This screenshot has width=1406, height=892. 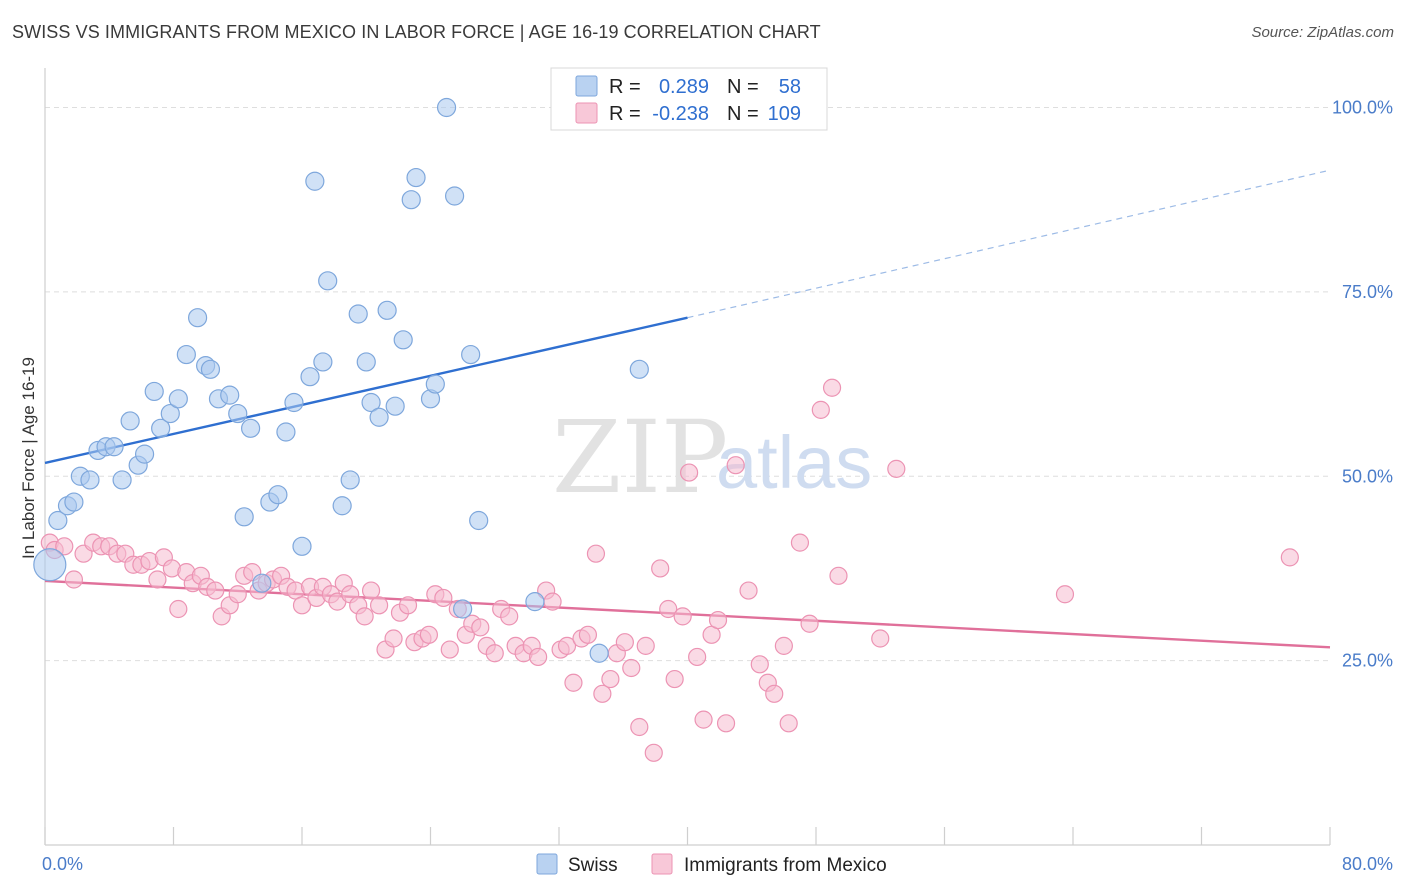 What do you see at coordinates (366, 390) in the screenshot?
I see `swiss-trend-line` at bounding box center [366, 390].